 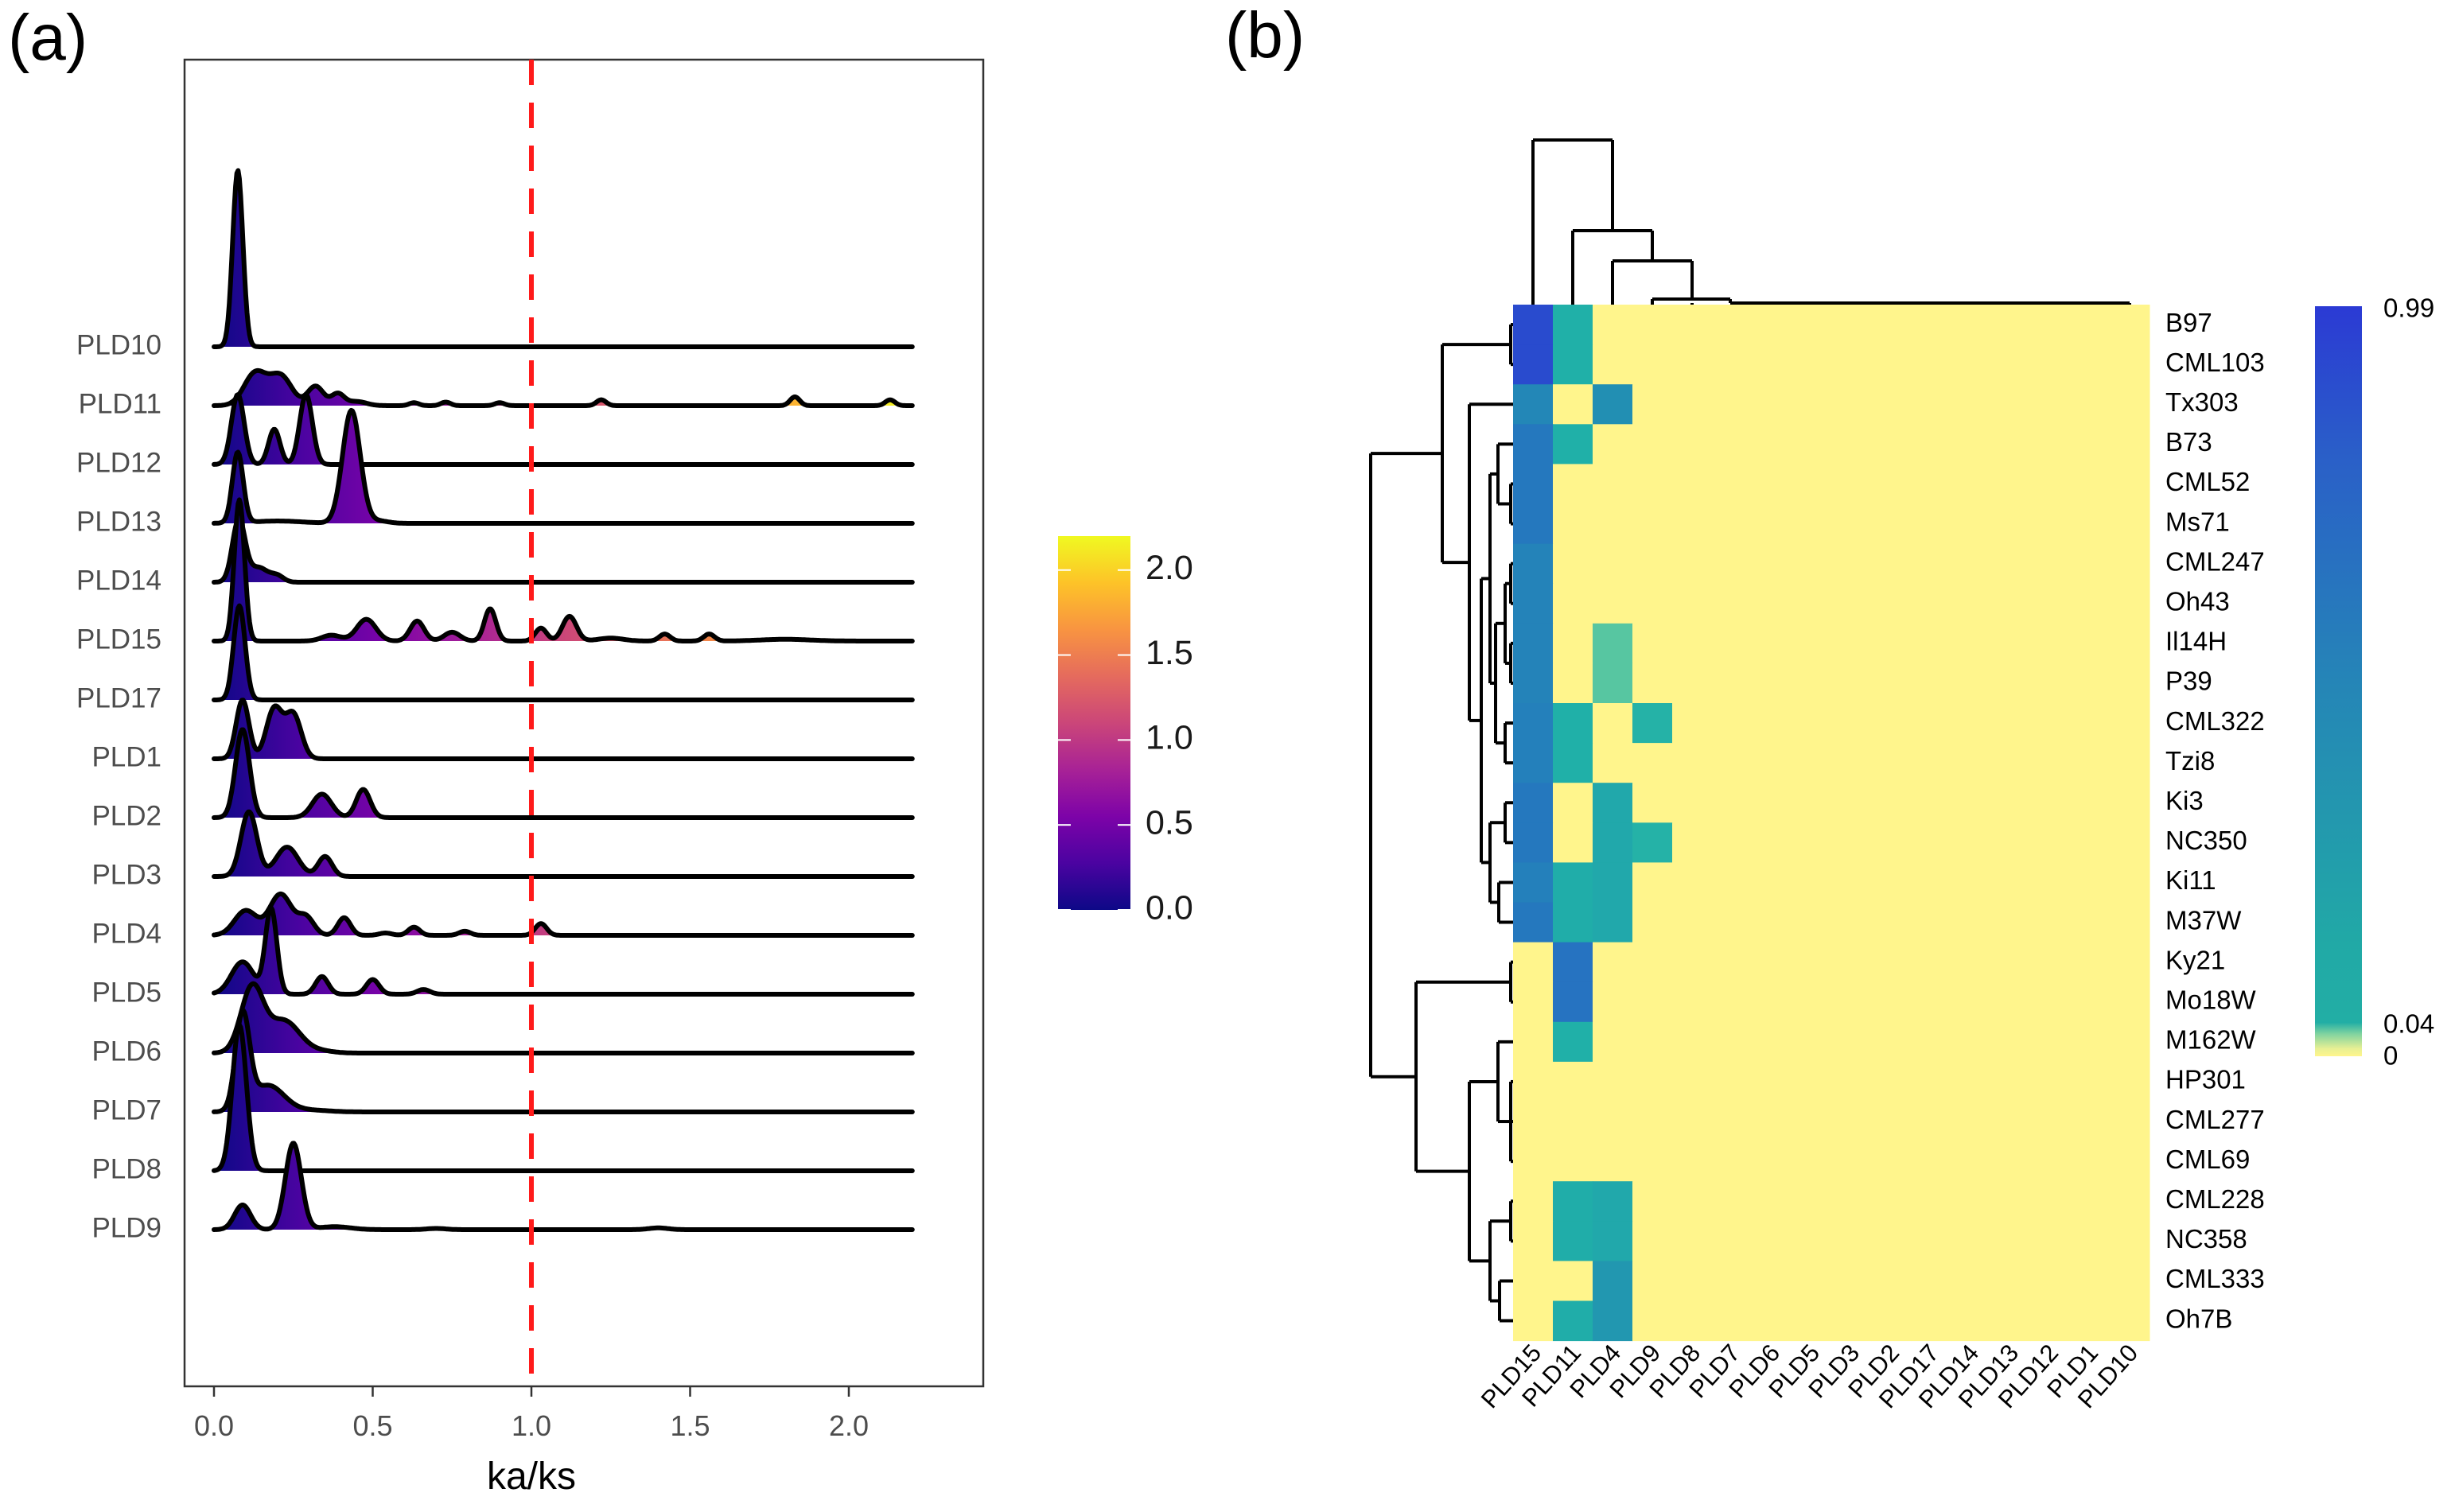 I want to click on ridge-fill-pld10, so click(x=563, y=258).